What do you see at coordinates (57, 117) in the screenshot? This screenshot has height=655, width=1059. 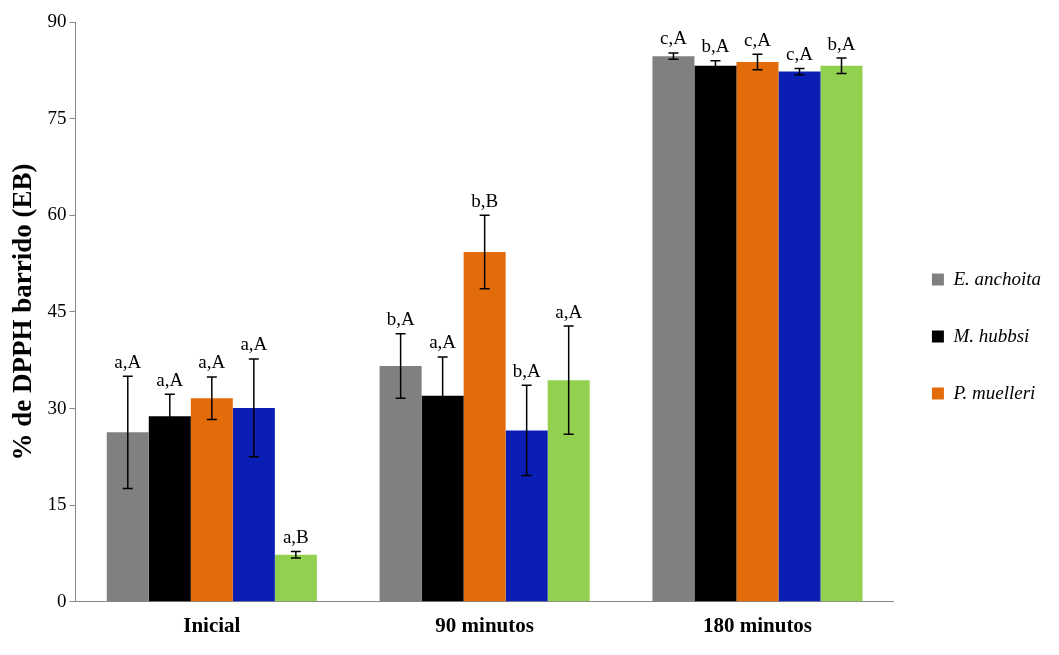 I see `y-tick-label: 75` at bounding box center [57, 117].